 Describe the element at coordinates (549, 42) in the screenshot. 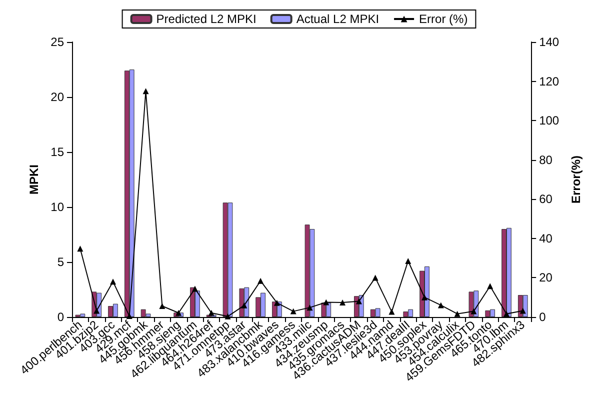

I see `y2-tick-label: 140` at that location.